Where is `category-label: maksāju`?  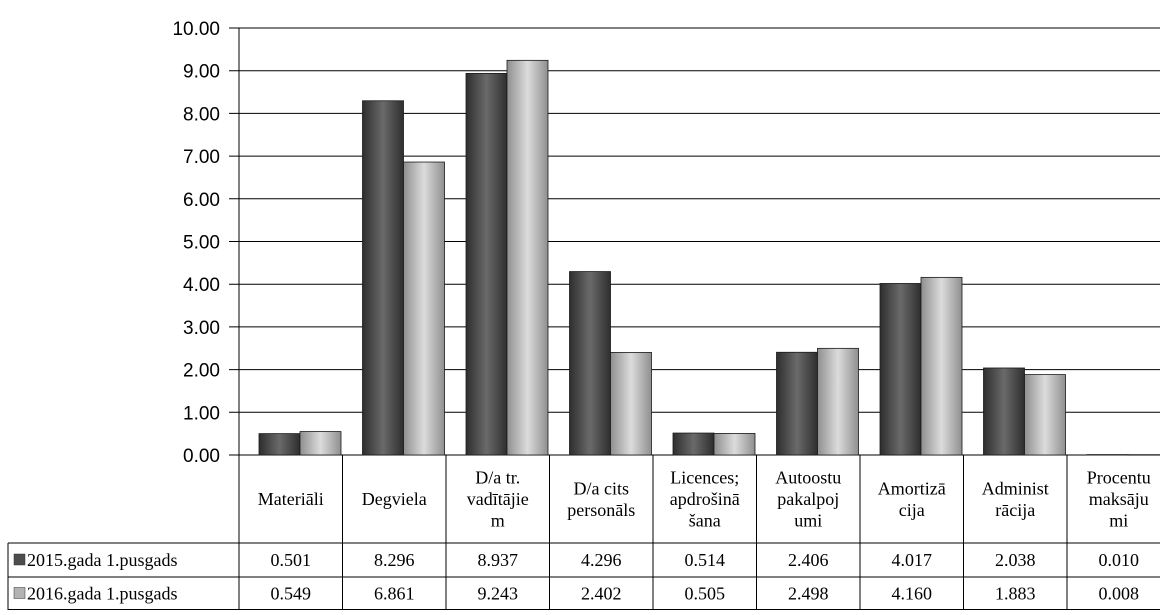 category-label: maksāju is located at coordinates (1119, 499).